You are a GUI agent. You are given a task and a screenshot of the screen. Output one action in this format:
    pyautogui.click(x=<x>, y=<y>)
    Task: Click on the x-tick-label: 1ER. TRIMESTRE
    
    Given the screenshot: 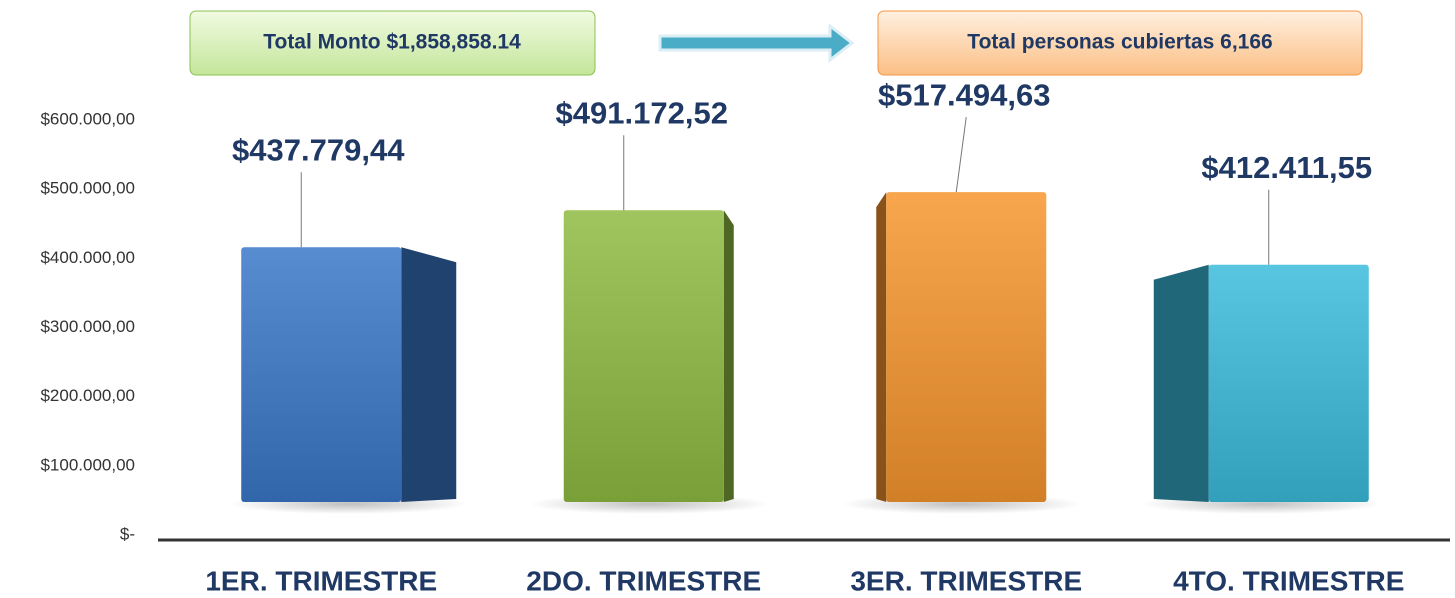 What is the action you would take?
    pyautogui.click(x=321, y=580)
    